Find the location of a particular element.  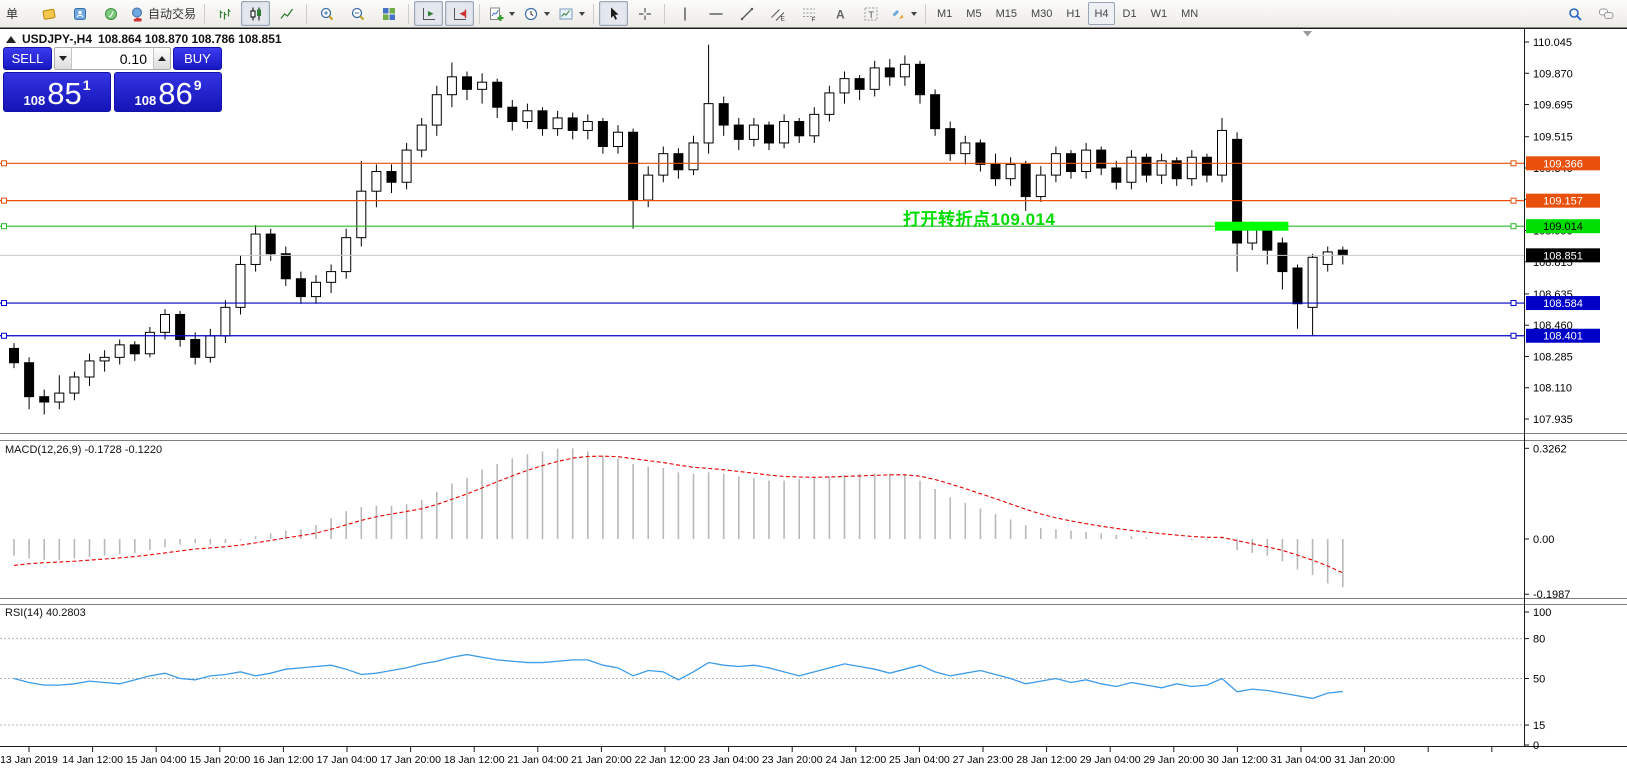

text-label-button: T is located at coordinates (870, 13).